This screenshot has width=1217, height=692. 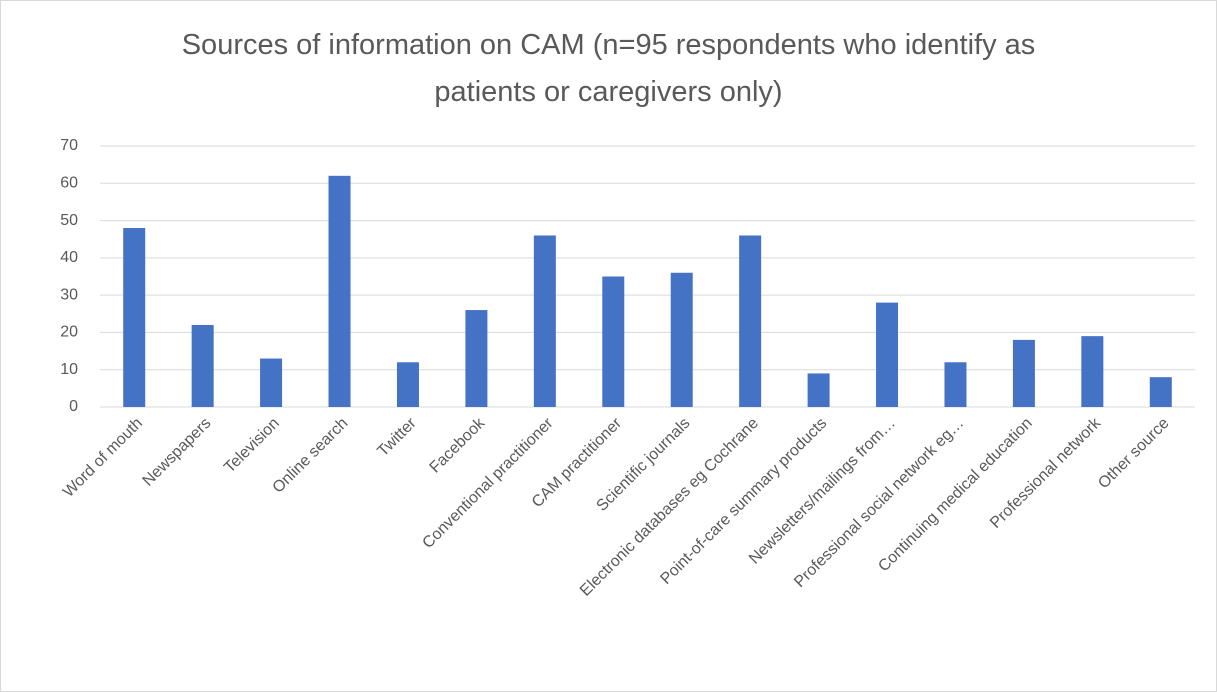 I want to click on x-tick-label: Newspapers, so click(x=177, y=452).